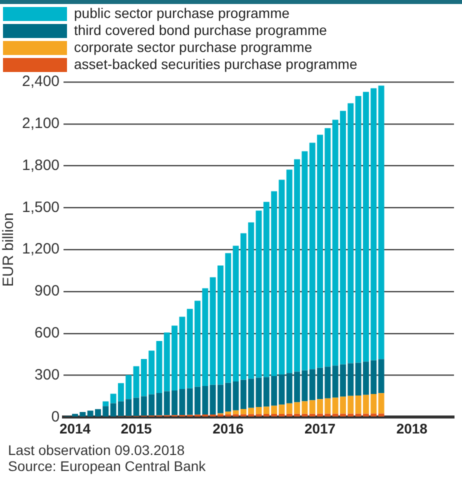 The image size is (462, 483). What do you see at coordinates (55, 417) in the screenshot?
I see `y-tick-label: 0` at bounding box center [55, 417].